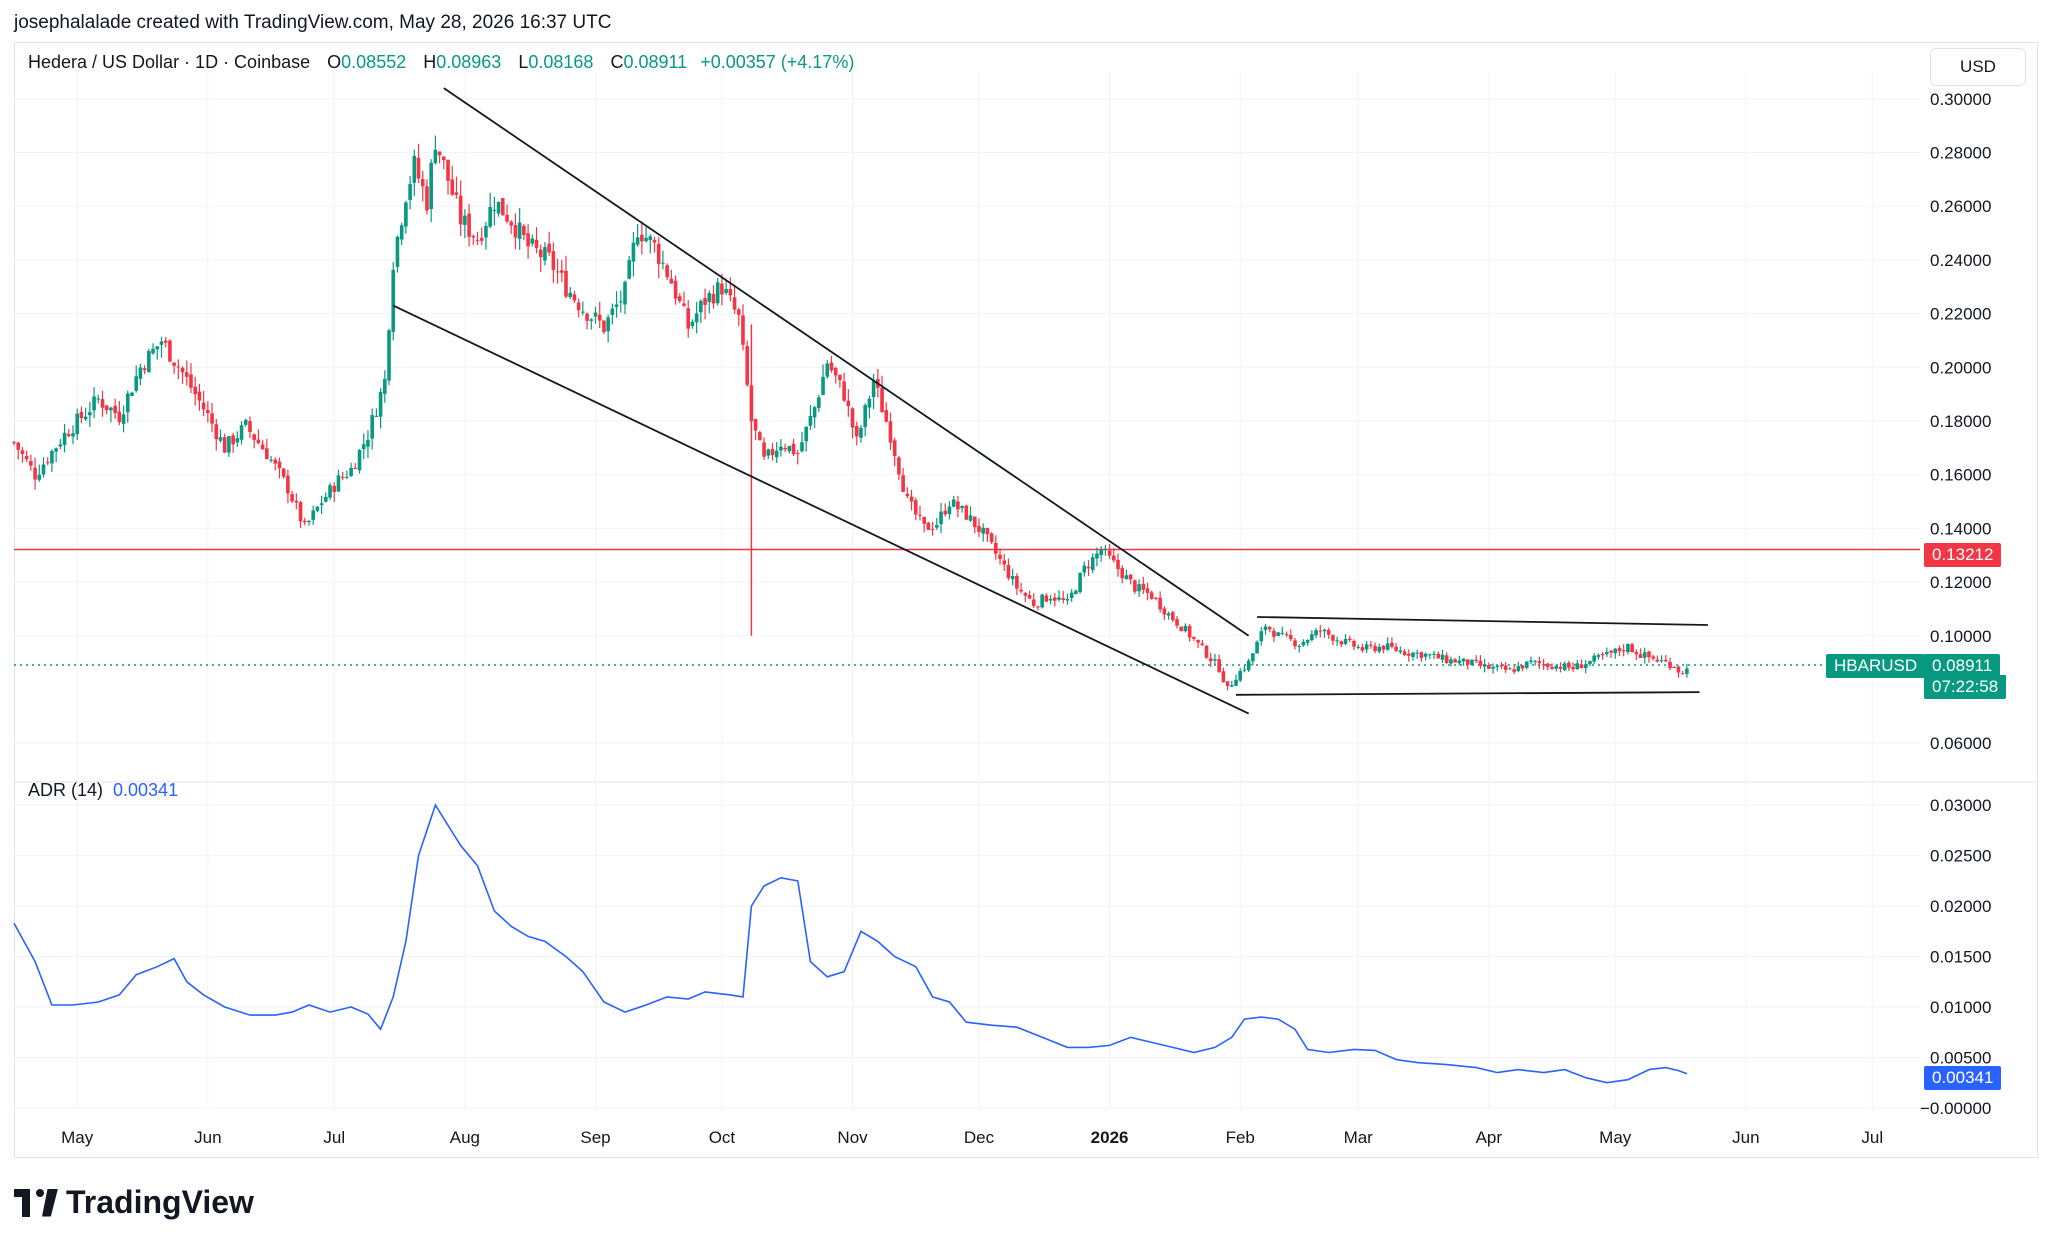  What do you see at coordinates (430, 62) in the screenshot?
I see `high-label: H` at bounding box center [430, 62].